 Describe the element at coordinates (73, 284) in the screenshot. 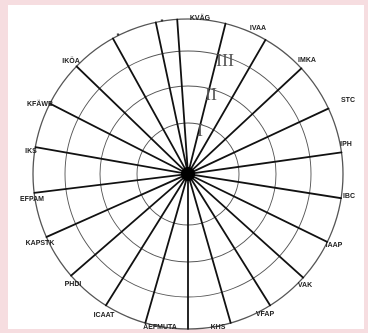

I see `spoke-label-phdi: PHDI` at that location.